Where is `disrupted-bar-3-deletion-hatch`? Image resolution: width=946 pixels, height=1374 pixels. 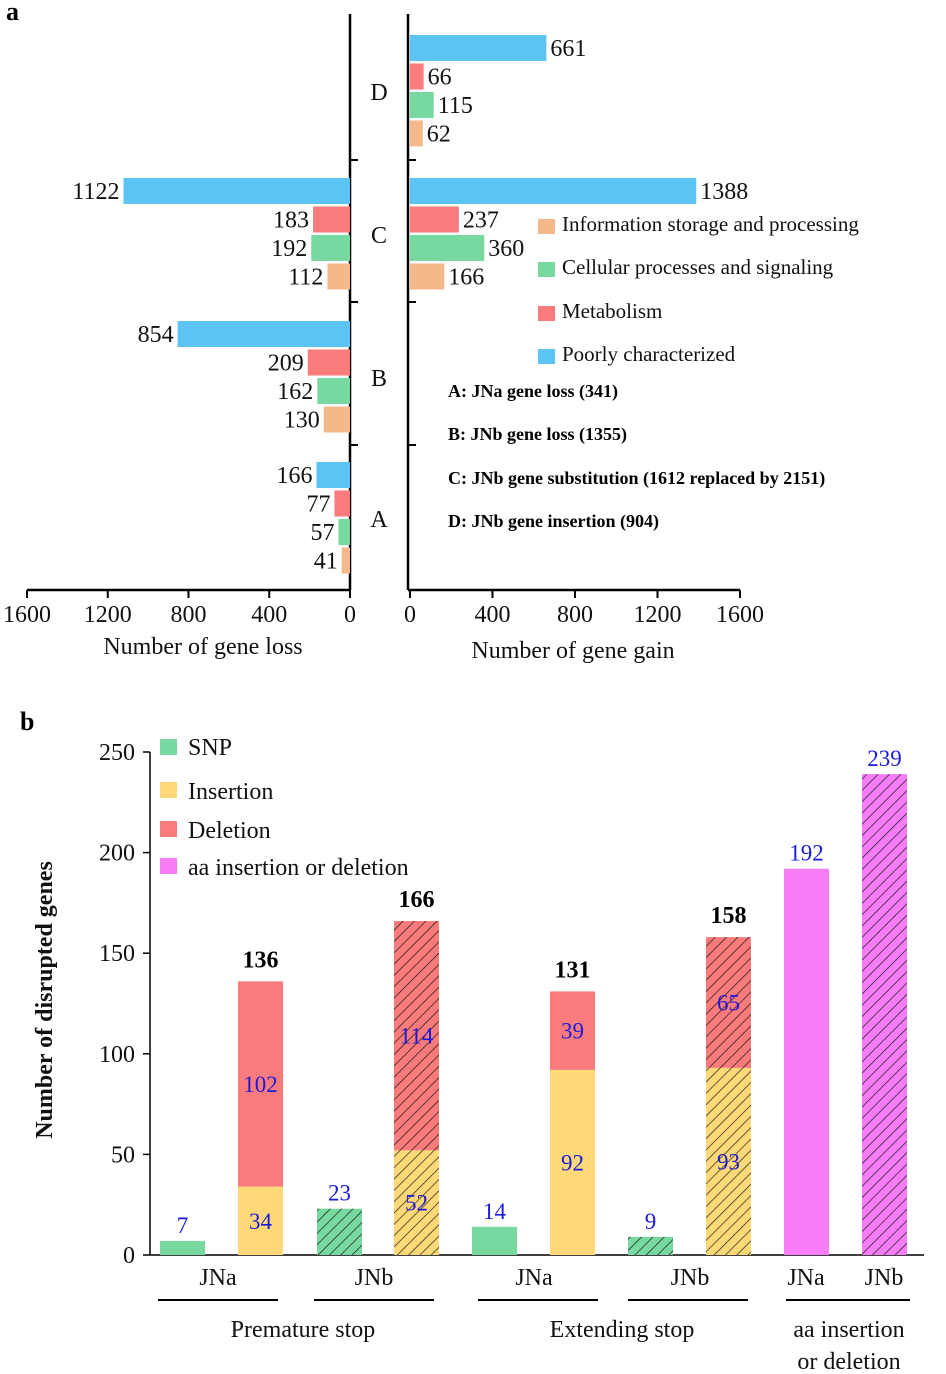 disrupted-bar-3-deletion-hatch is located at coordinates (416, 1036).